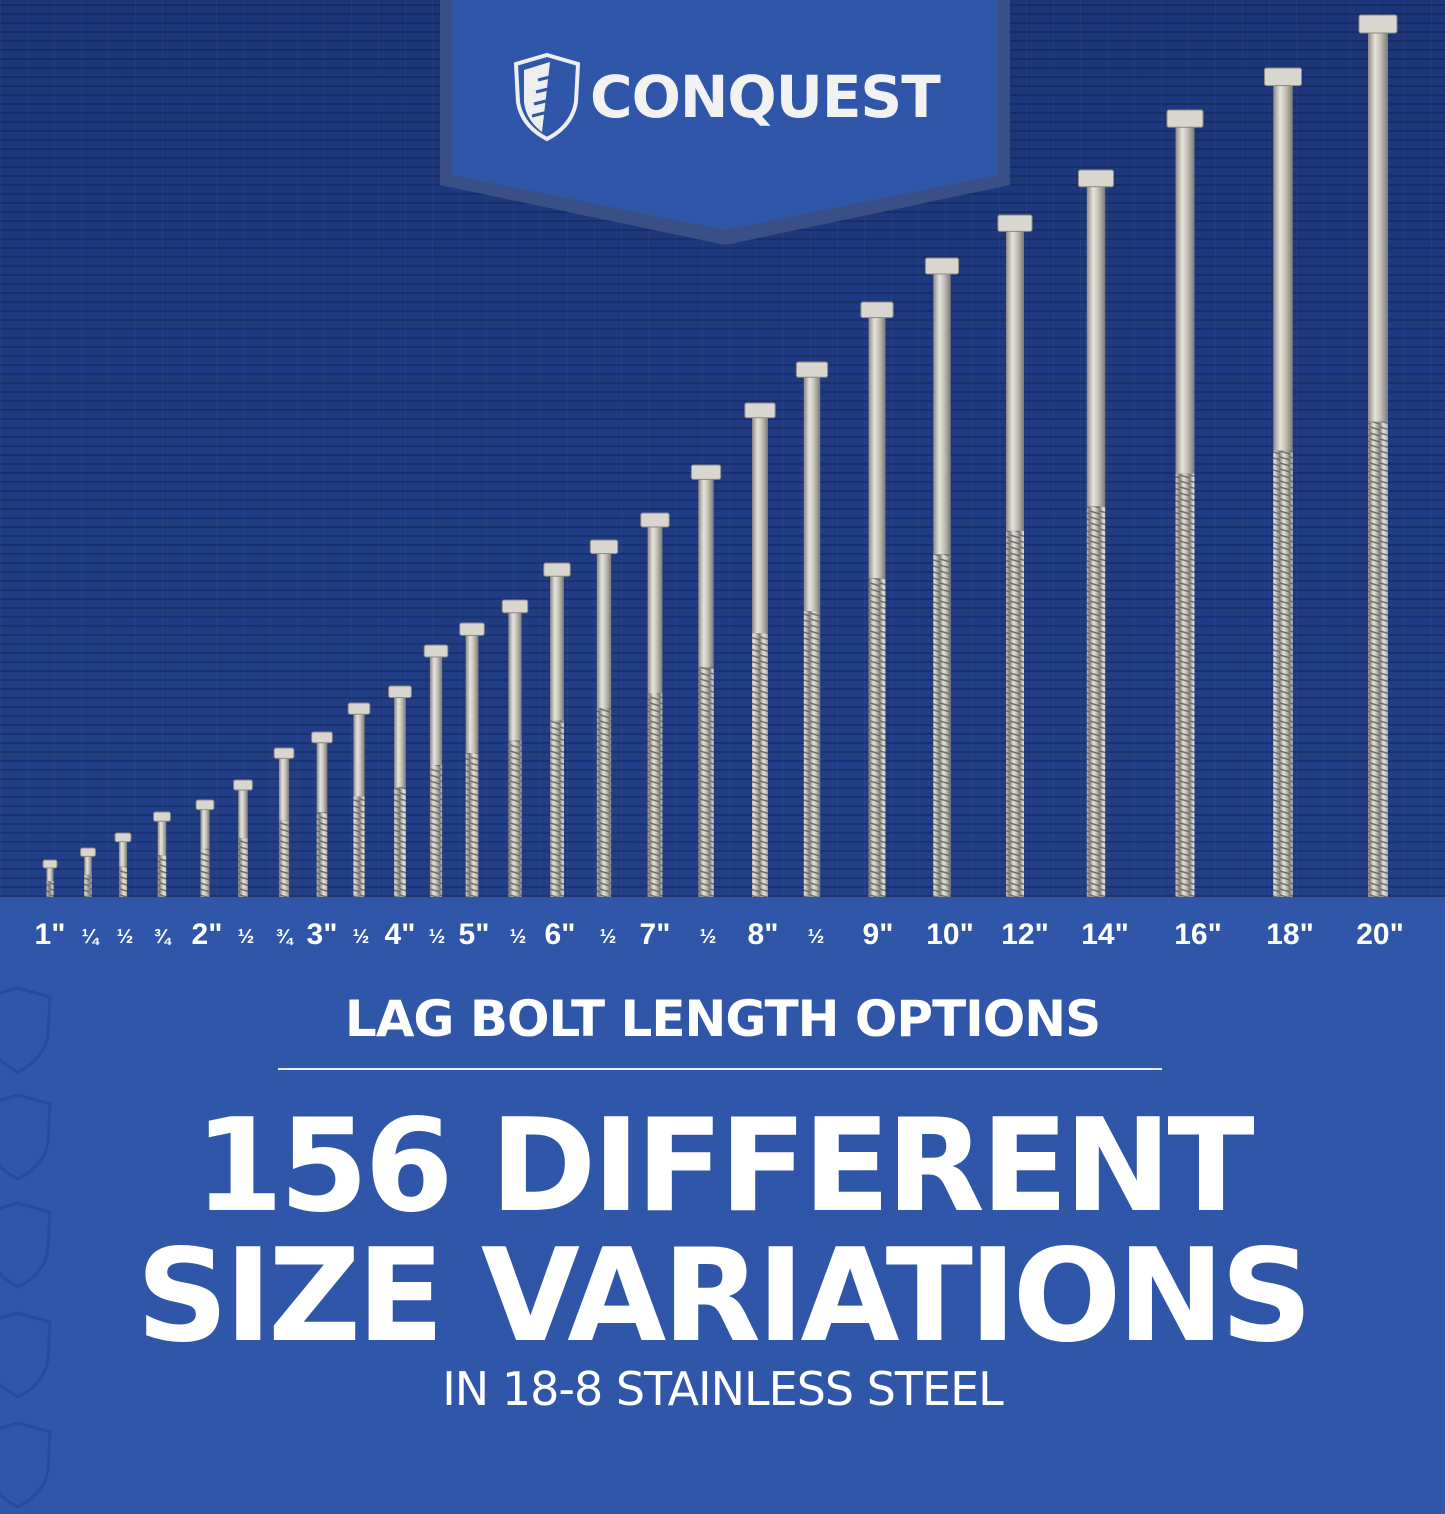  Describe the element at coordinates (1198, 934) in the screenshot. I see `length-label: 16"` at that location.